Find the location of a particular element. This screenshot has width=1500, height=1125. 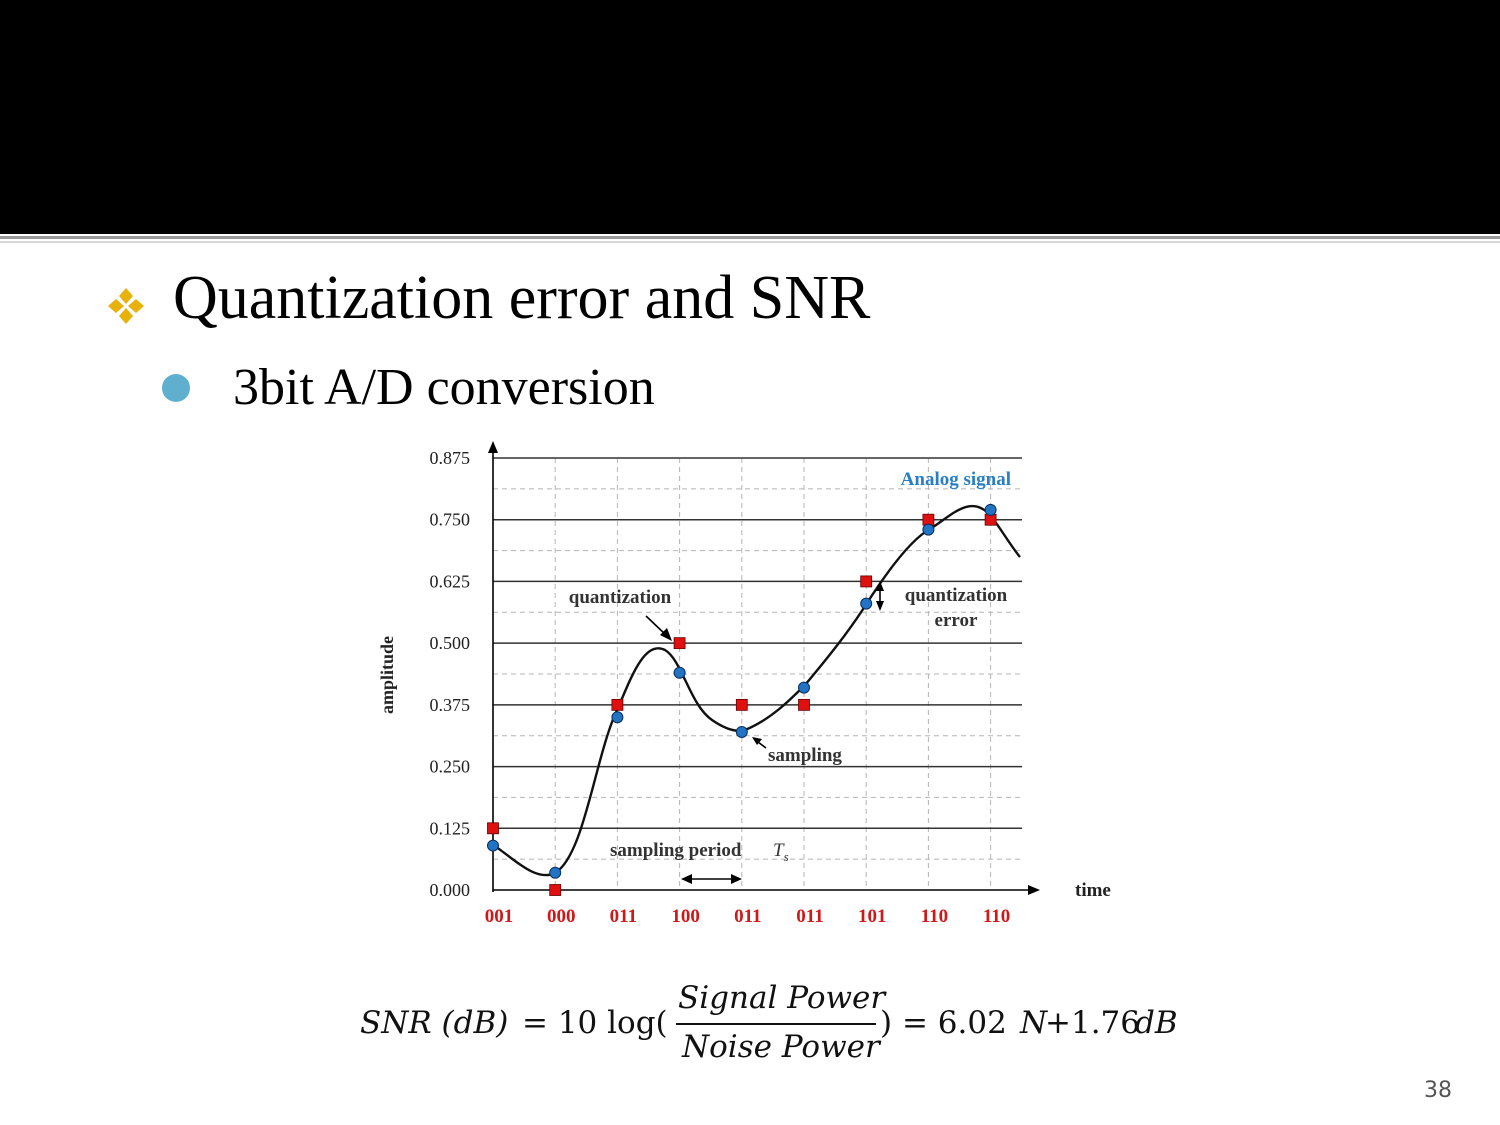

y-tick-label: 0.500 is located at coordinates (450, 643).